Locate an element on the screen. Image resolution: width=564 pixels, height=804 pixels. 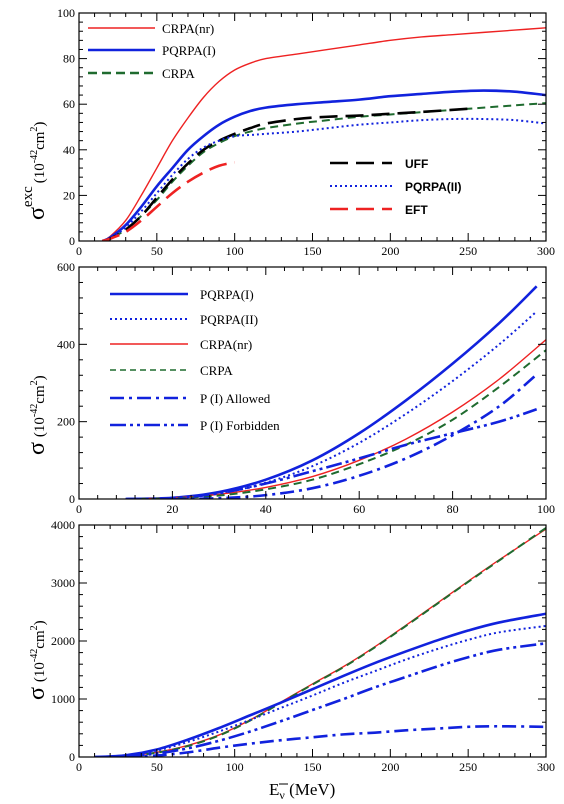
svg-text:σexc(10-42cm2): σexc (10-42cm2) is located at coordinates (35, 171).